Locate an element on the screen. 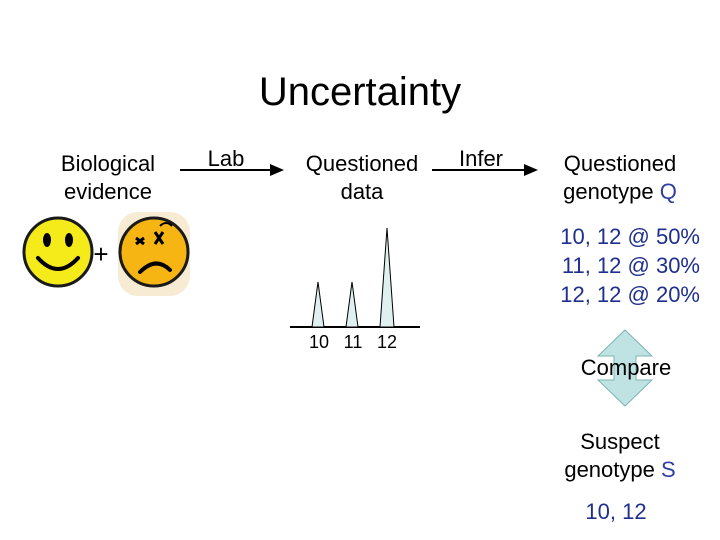 This screenshot has height=540, width=720. lab-arrow is located at coordinates (232, 170).